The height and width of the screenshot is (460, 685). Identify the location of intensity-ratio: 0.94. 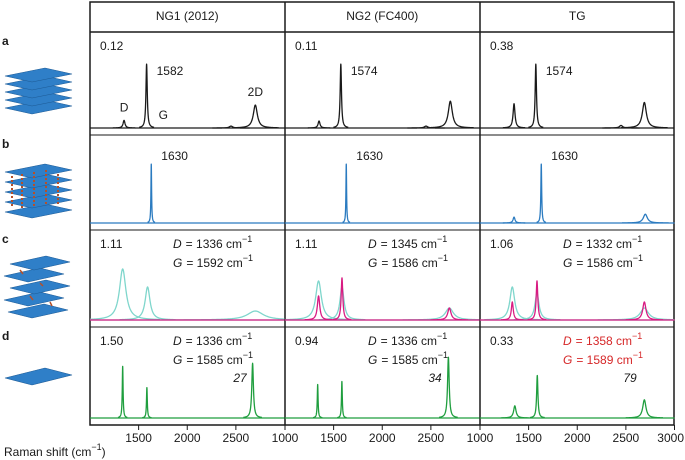
(307, 341).